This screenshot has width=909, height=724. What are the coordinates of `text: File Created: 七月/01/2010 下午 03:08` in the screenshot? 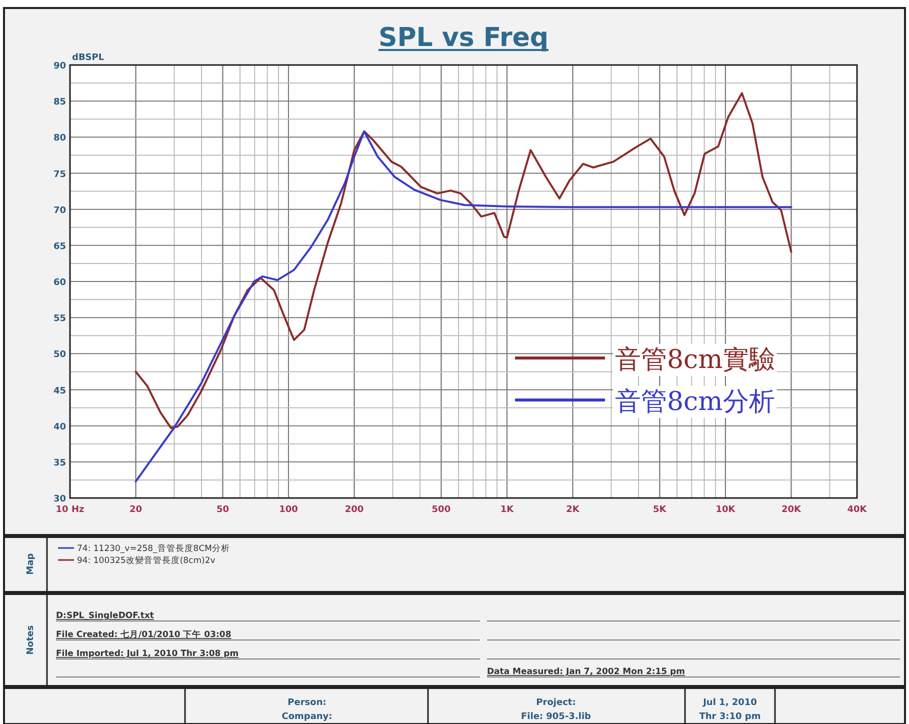 It's located at (144, 634).